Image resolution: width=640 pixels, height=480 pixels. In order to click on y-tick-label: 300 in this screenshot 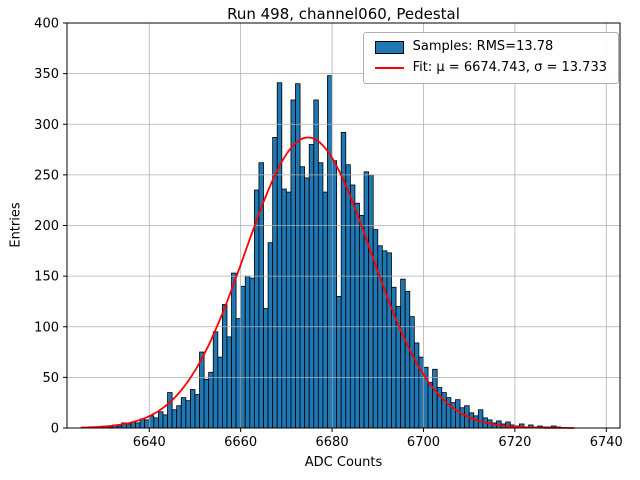, I will do `click(46, 125)`.